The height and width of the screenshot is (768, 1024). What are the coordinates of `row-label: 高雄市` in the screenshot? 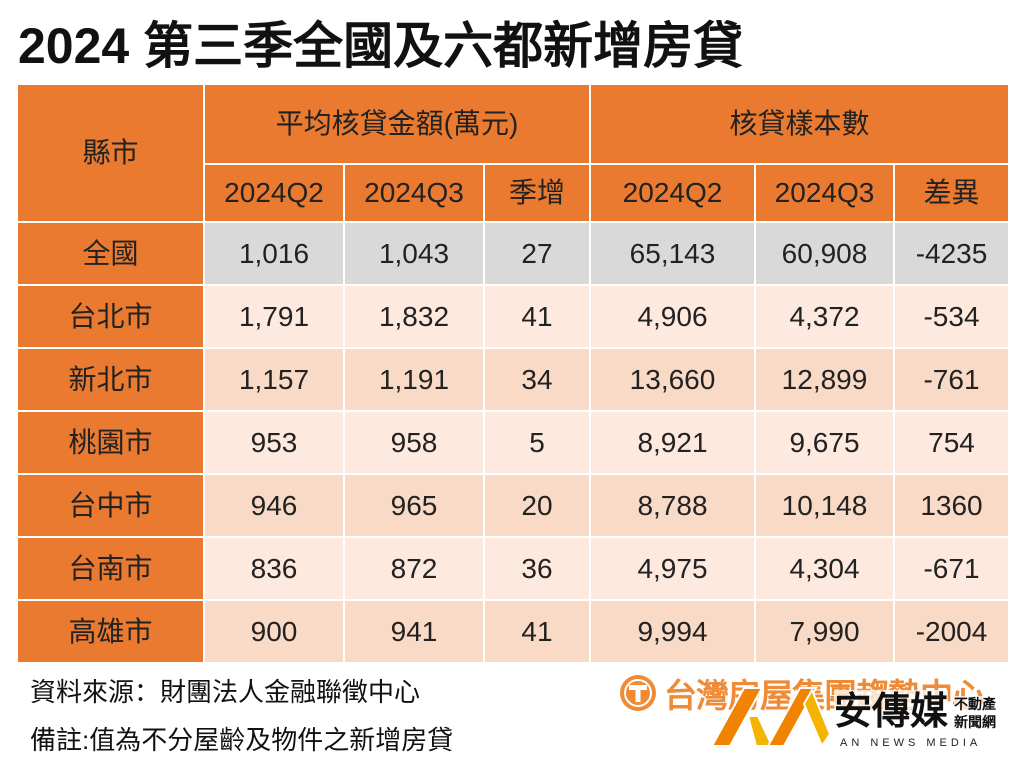 It's located at (110, 631).